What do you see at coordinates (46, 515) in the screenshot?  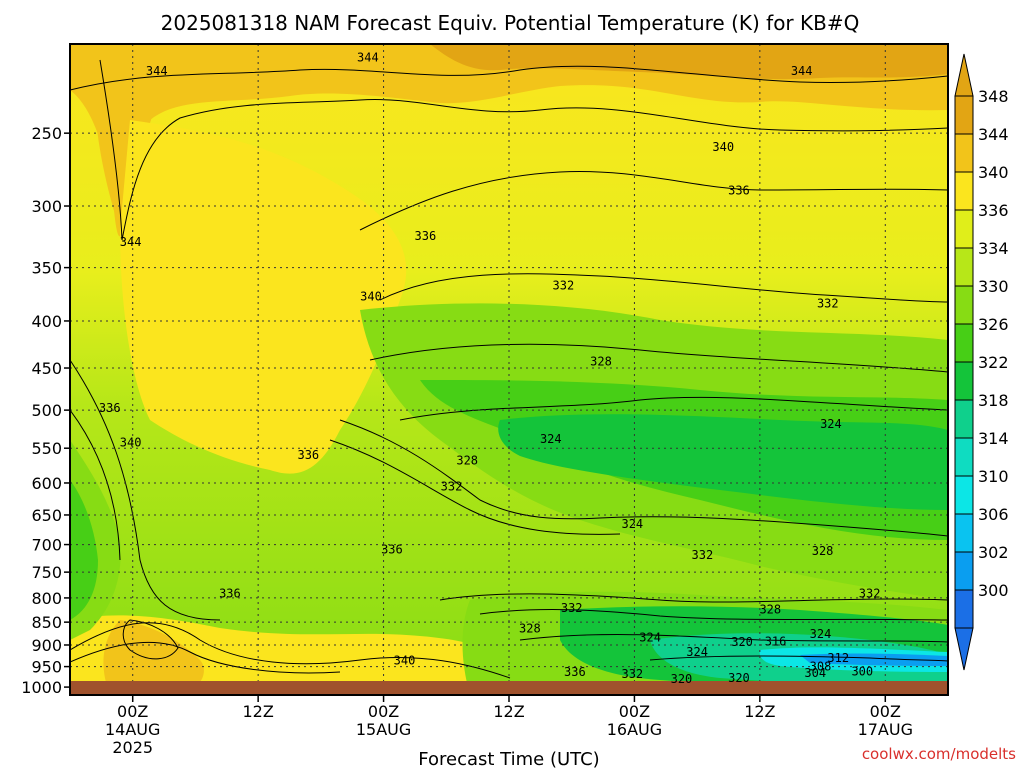 I see `y-tick-label: 650` at bounding box center [46, 515].